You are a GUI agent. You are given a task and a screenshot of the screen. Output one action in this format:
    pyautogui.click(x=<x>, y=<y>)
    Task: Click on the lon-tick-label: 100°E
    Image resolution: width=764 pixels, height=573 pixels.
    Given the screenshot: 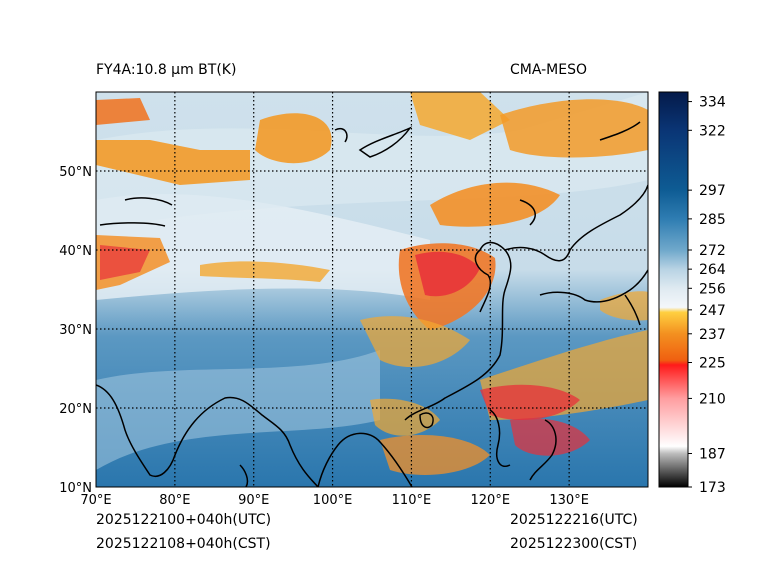 What is the action you would take?
    pyautogui.click(x=333, y=500)
    